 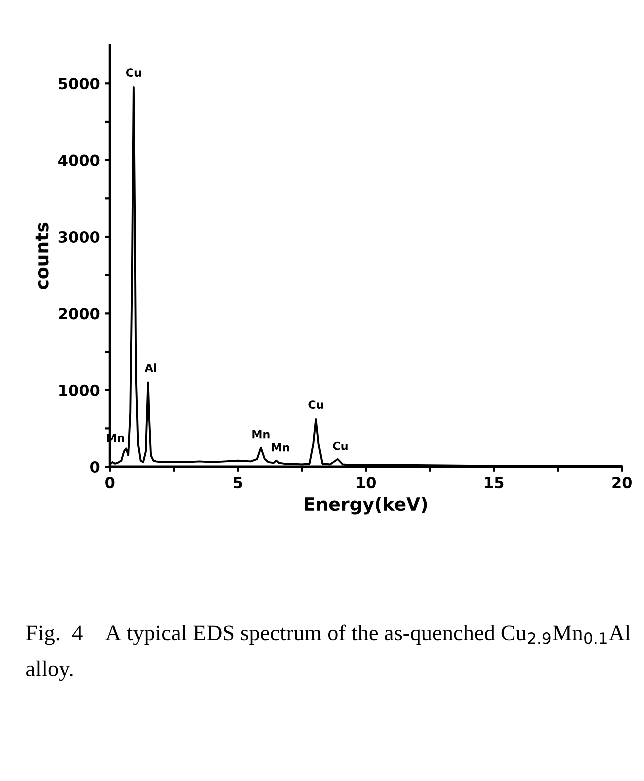 I want to click on y-tick-label: 2000, so click(x=79, y=314).